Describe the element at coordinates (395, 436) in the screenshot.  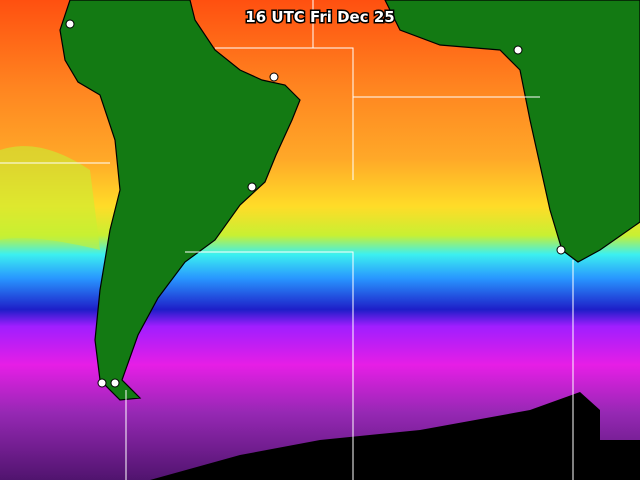
I see `antarctica` at that location.